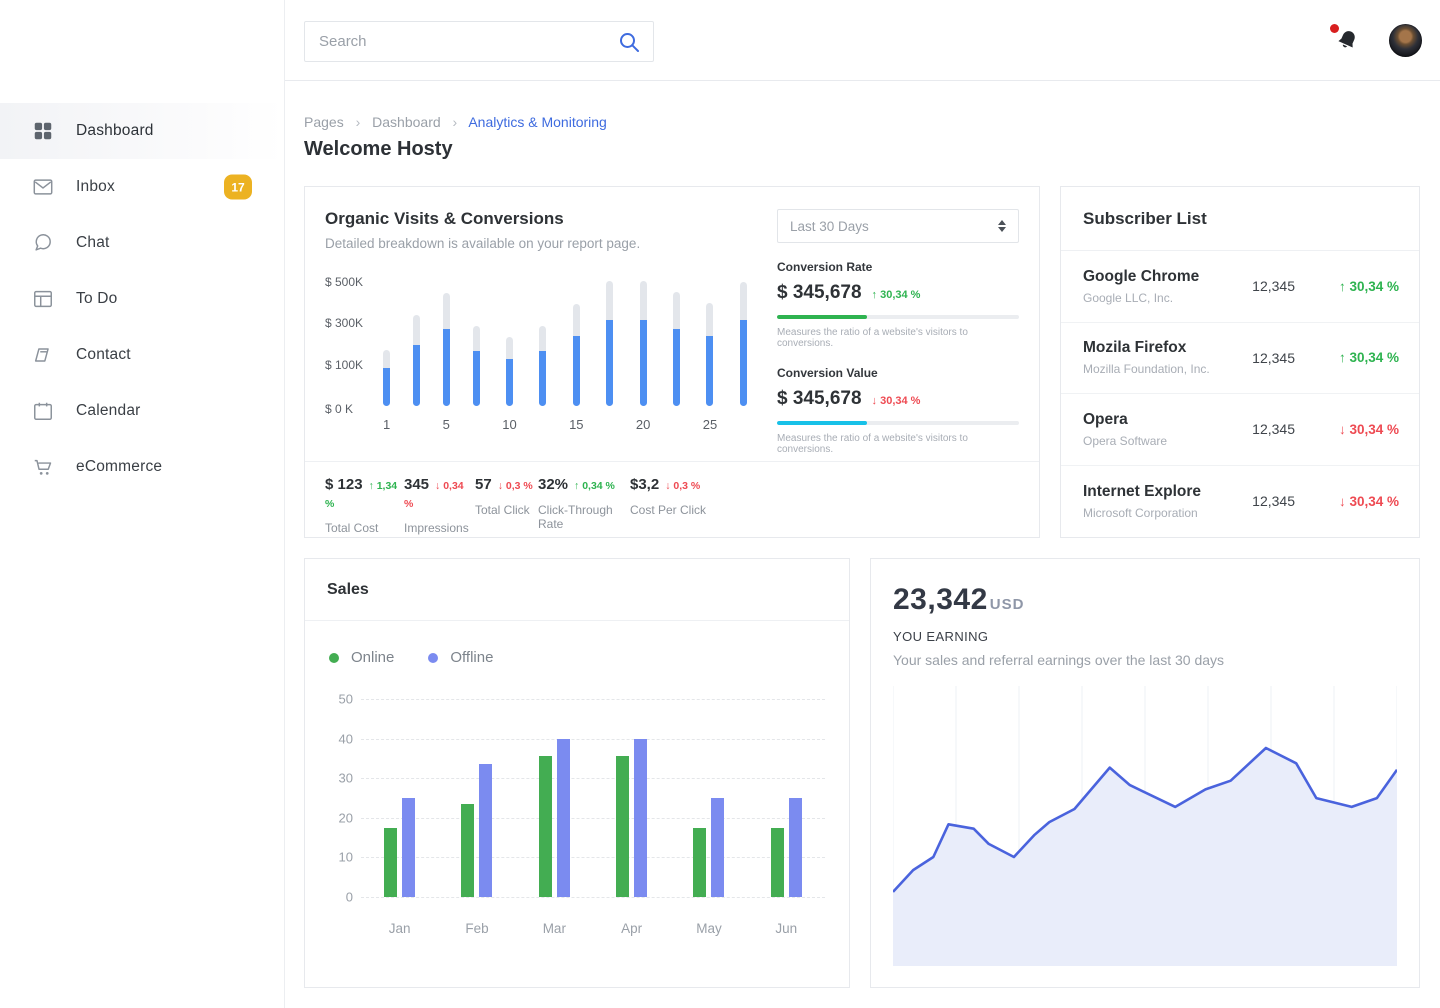  Describe the element at coordinates (324, 122) in the screenshot. I see `breadcrumb-pages: Pages` at that location.